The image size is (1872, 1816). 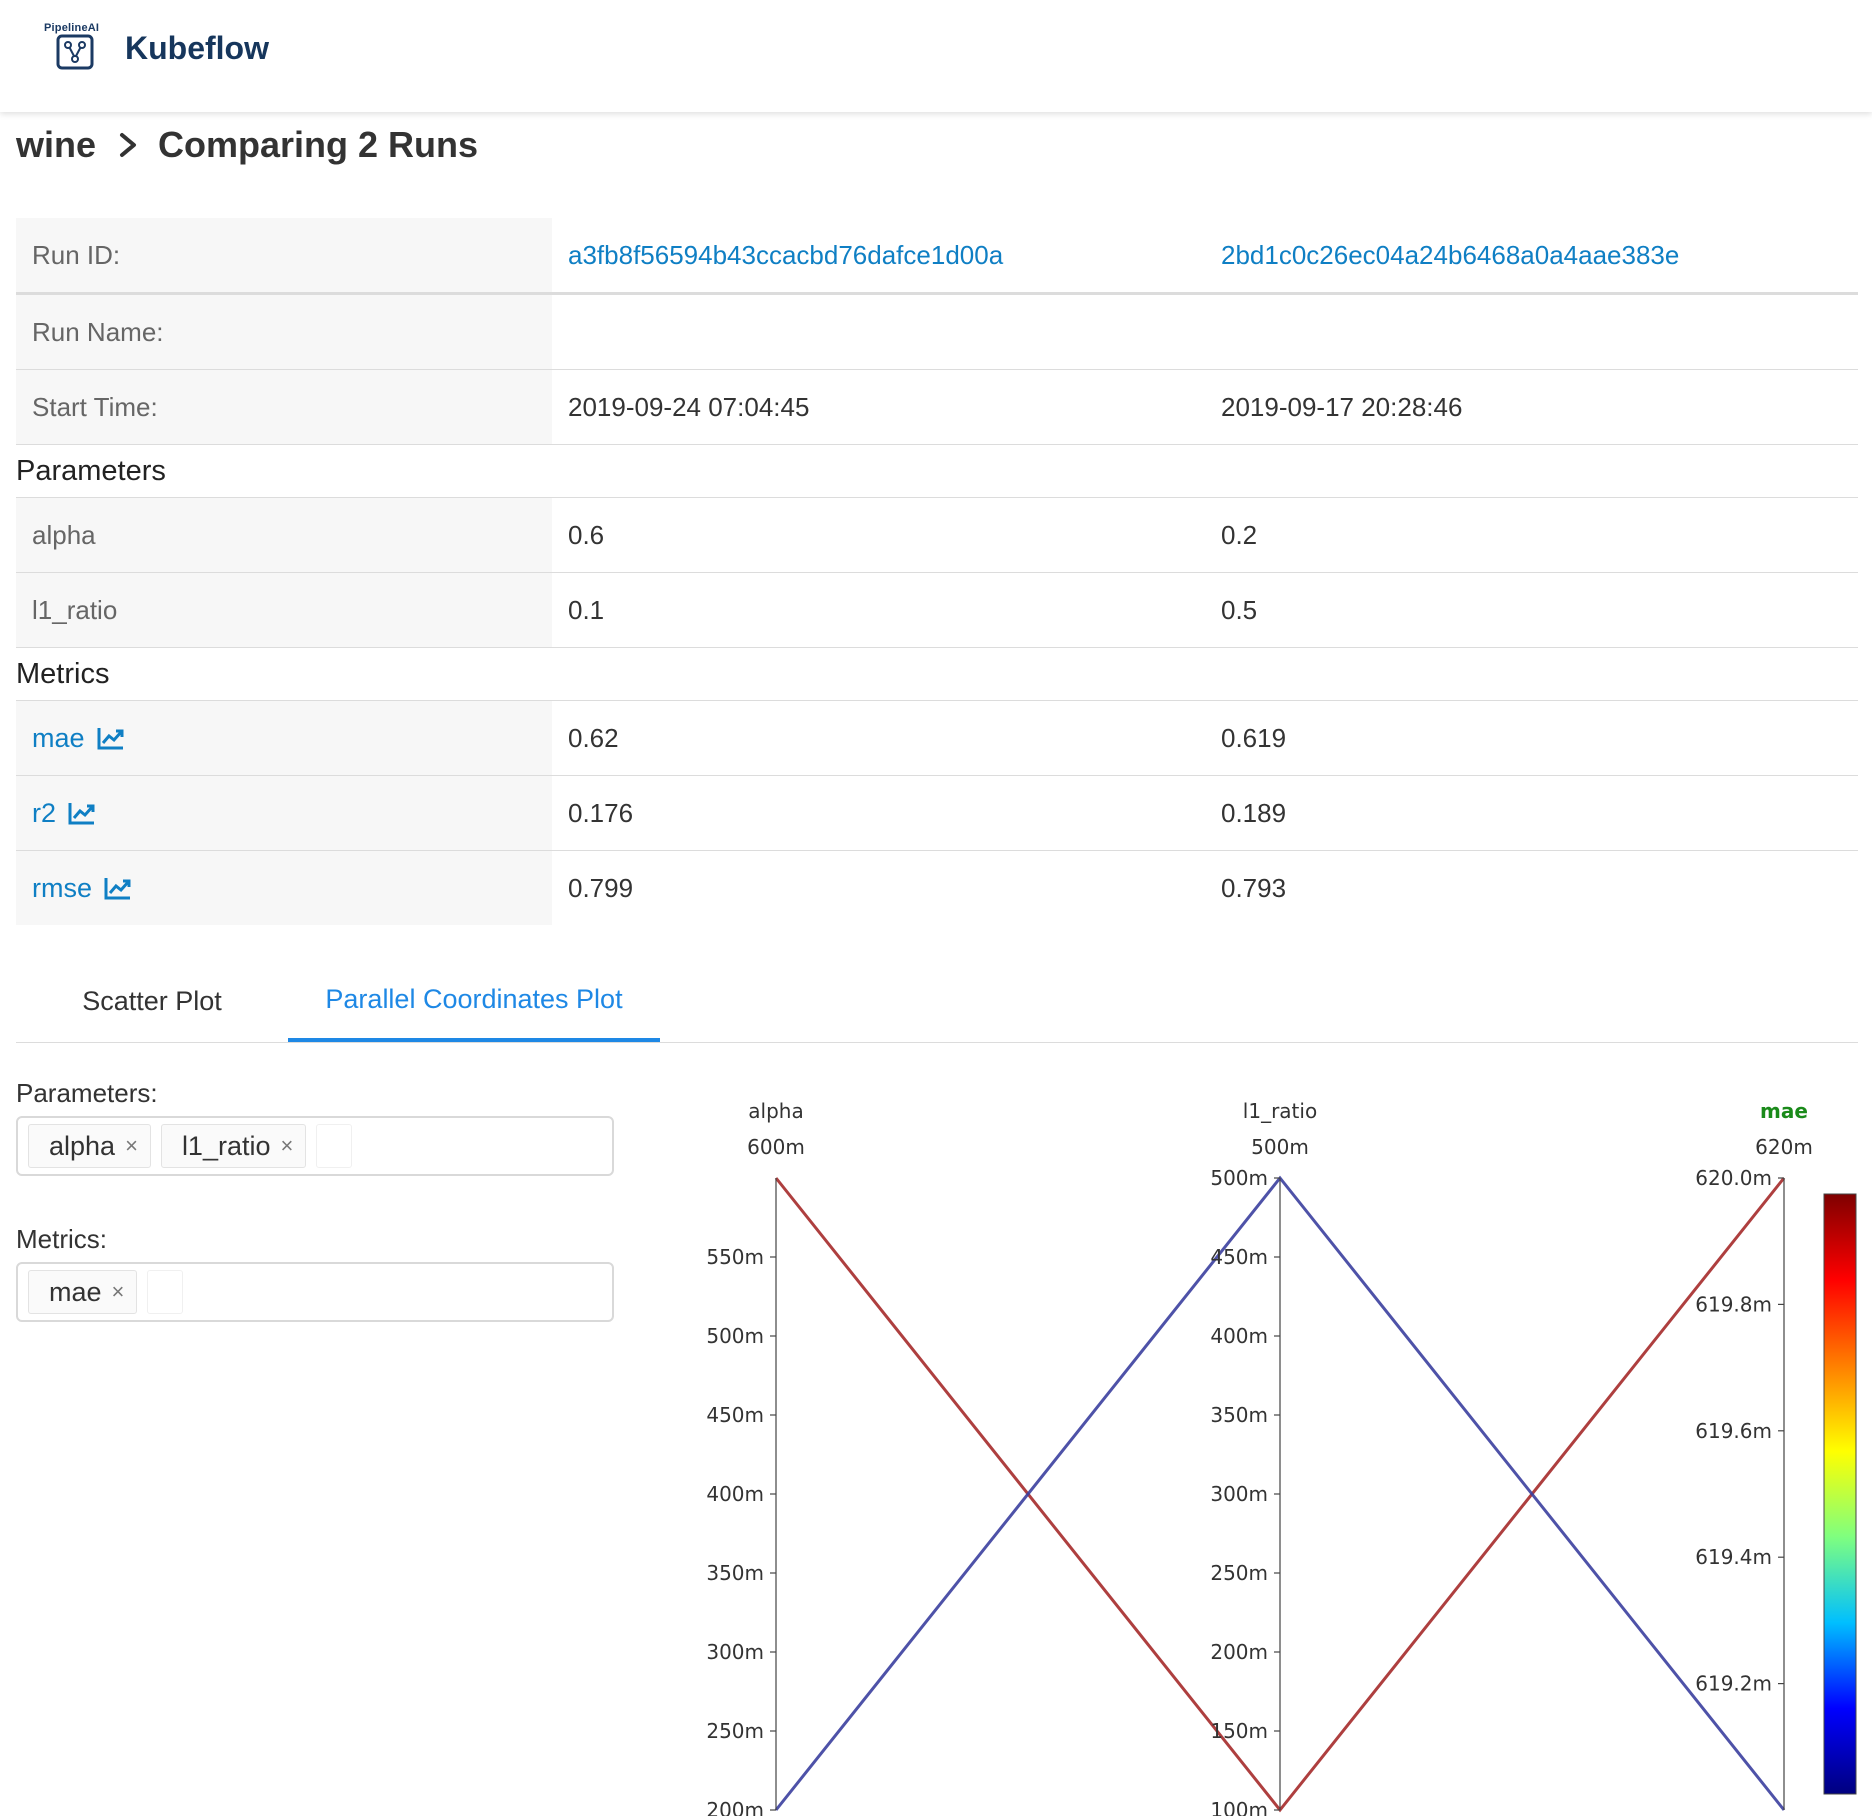 What do you see at coordinates (937, 674) in the screenshot?
I see `metrics-heading: Metrics` at bounding box center [937, 674].